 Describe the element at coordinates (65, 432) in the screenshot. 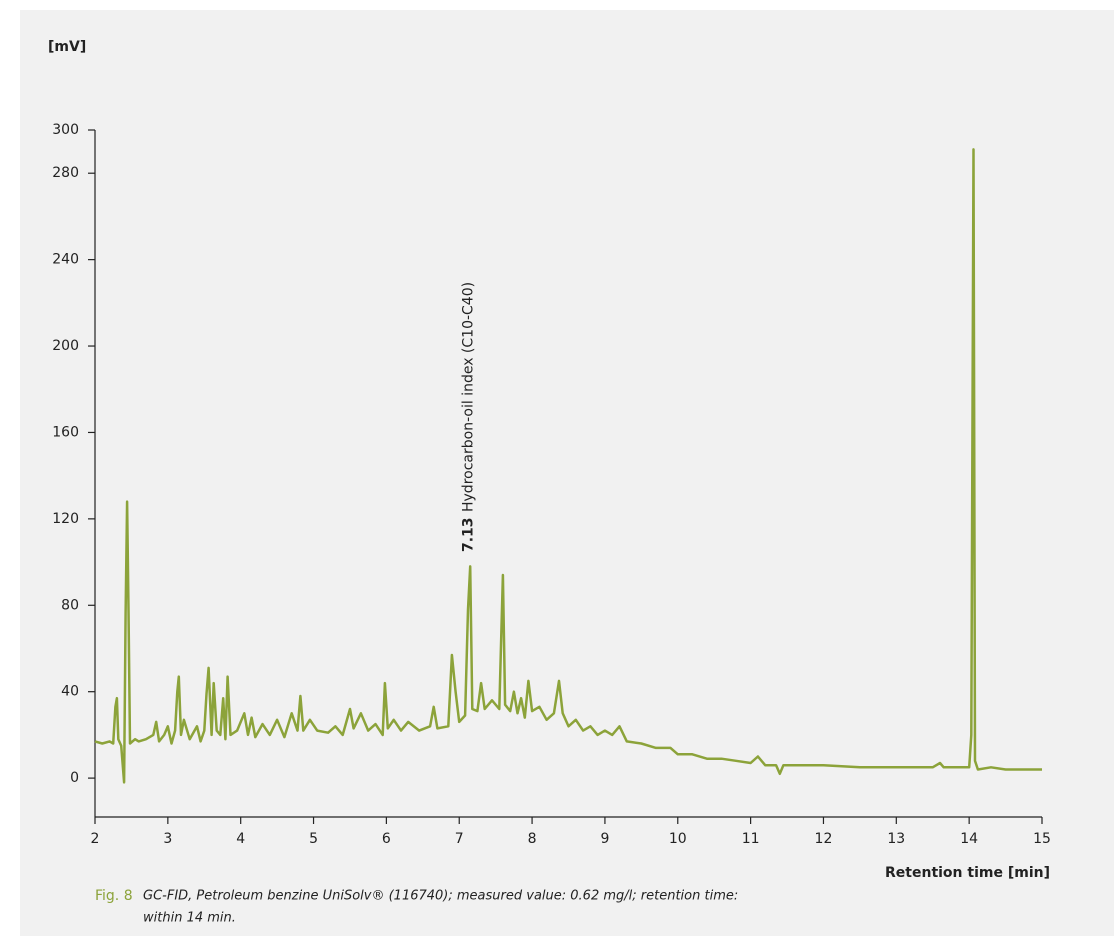

I see `y-tick-label: 160` at that location.